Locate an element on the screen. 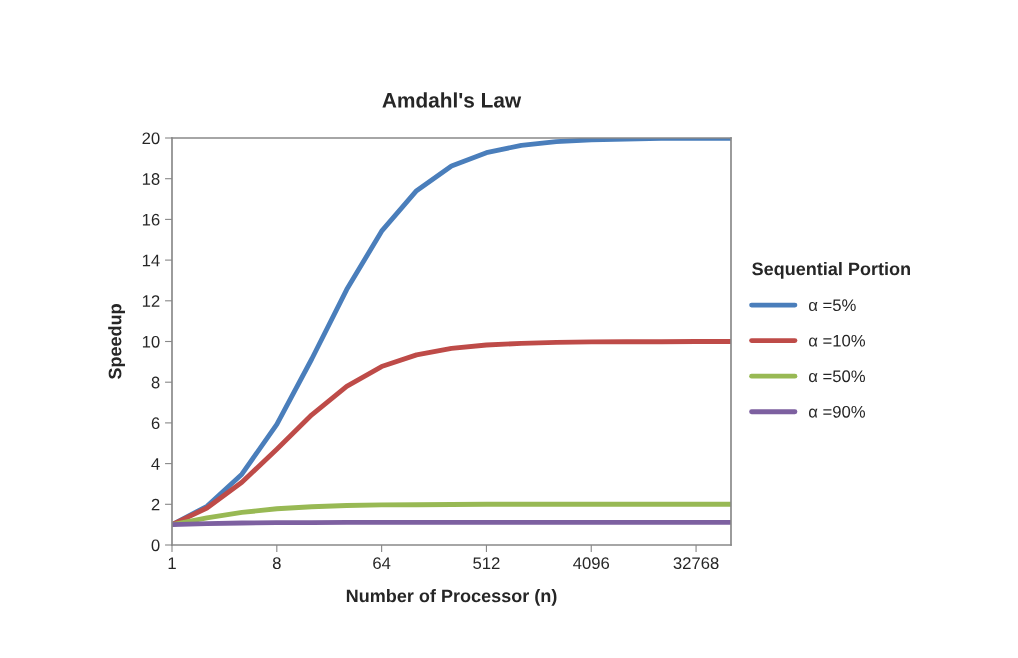 The image size is (1018, 658). legend-label: α =50% is located at coordinates (837, 376).